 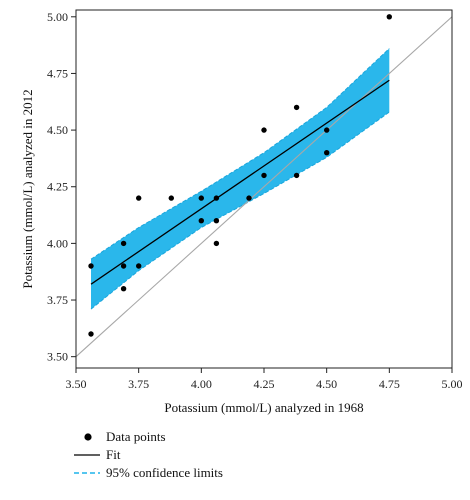 I want to click on x-axis-title: Potassium (mmol/L) analyzed in 1968, so click(x=263, y=407).